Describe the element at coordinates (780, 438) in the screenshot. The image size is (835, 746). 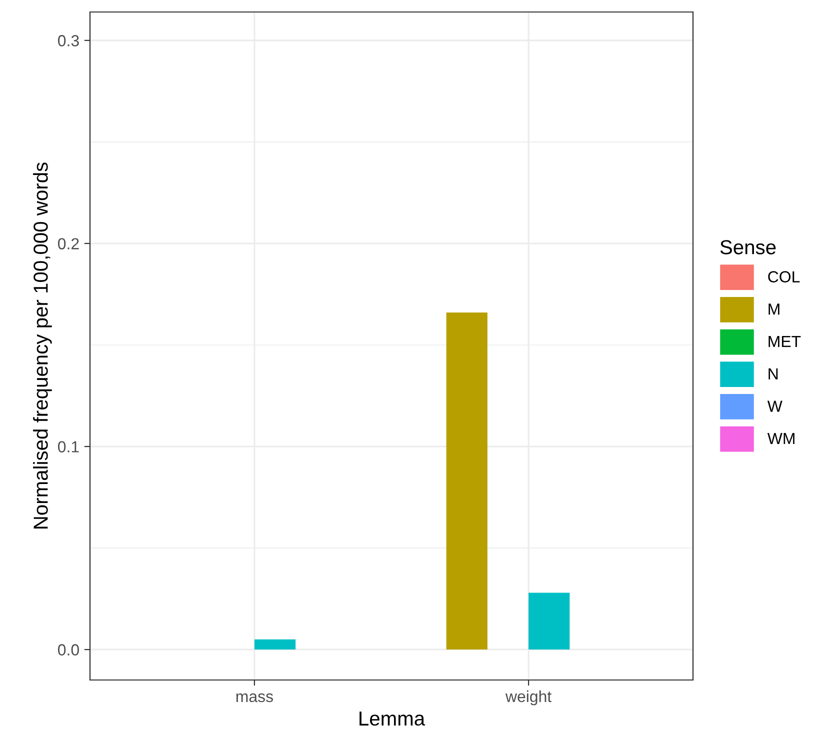
I see `legend-label: WM` at that location.